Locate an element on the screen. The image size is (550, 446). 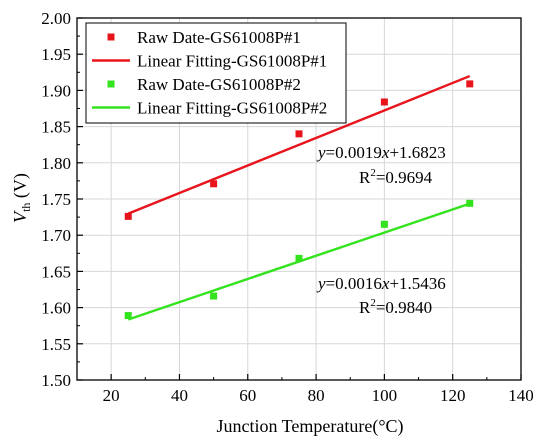
y-tick-label: 1.60 is located at coordinates (56, 308).